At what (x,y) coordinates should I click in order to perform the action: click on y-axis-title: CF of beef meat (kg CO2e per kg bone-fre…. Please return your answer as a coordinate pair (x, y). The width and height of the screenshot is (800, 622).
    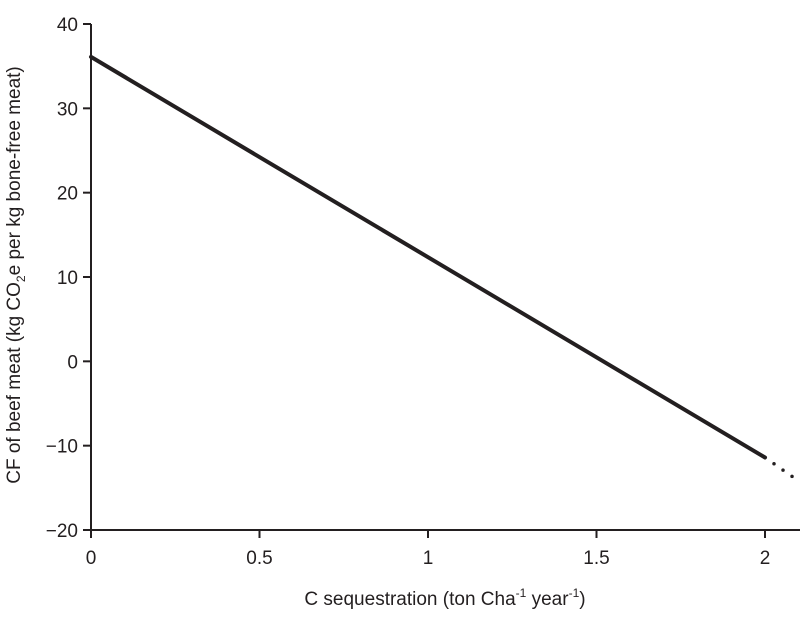
    Looking at the image, I should click on (16, 275).